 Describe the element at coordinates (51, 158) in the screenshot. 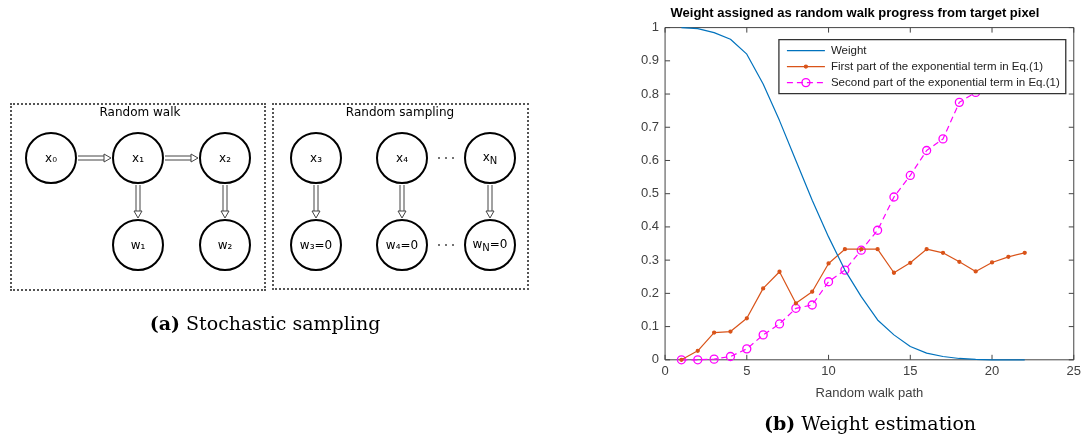

I see `circle-node: x₀` at that location.